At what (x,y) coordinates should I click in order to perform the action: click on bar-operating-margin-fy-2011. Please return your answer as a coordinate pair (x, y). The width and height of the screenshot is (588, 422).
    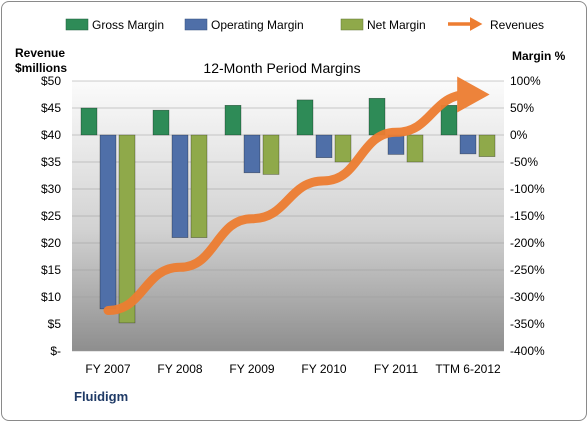
    Looking at the image, I should click on (396, 144).